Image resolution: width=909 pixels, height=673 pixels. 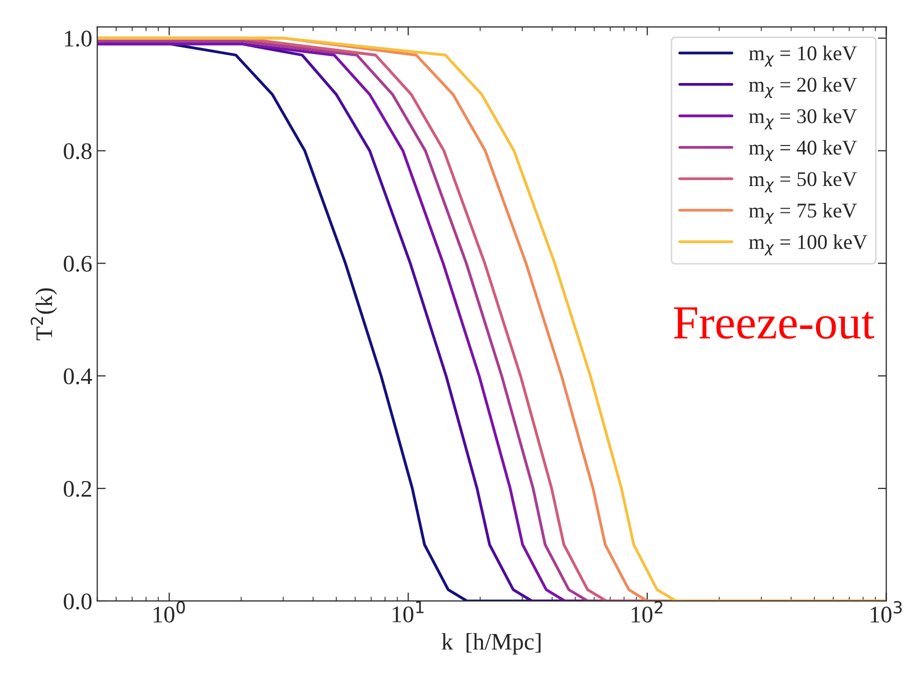 What do you see at coordinates (78, 601) in the screenshot?
I see `y-tick-label: 0.0` at bounding box center [78, 601].